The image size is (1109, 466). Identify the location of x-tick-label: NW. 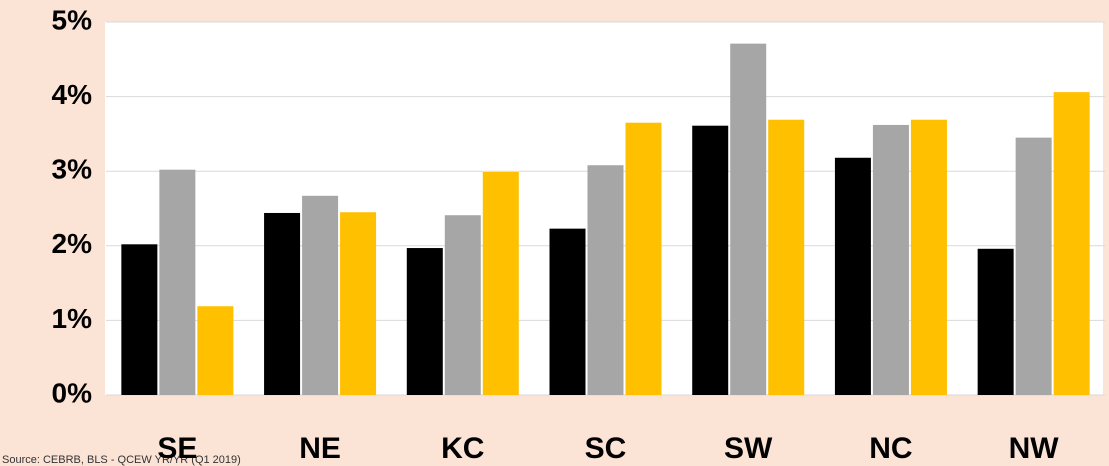
(1034, 448).